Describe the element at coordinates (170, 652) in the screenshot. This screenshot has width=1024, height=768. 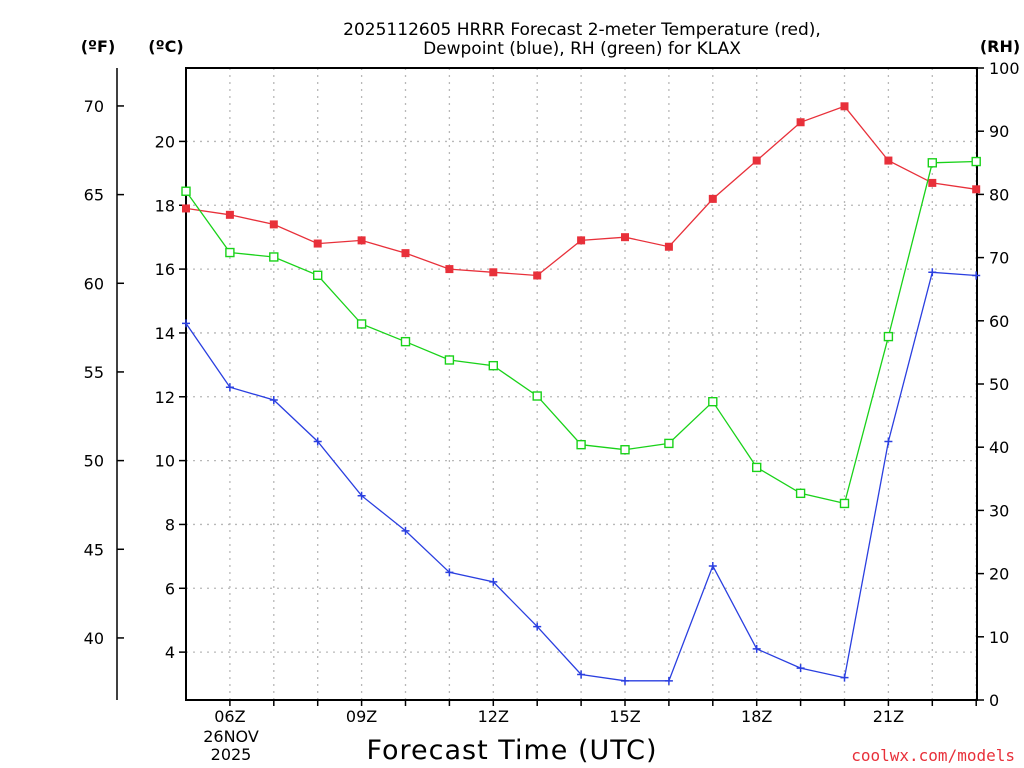
I see `celsius-tick-label: 4` at that location.